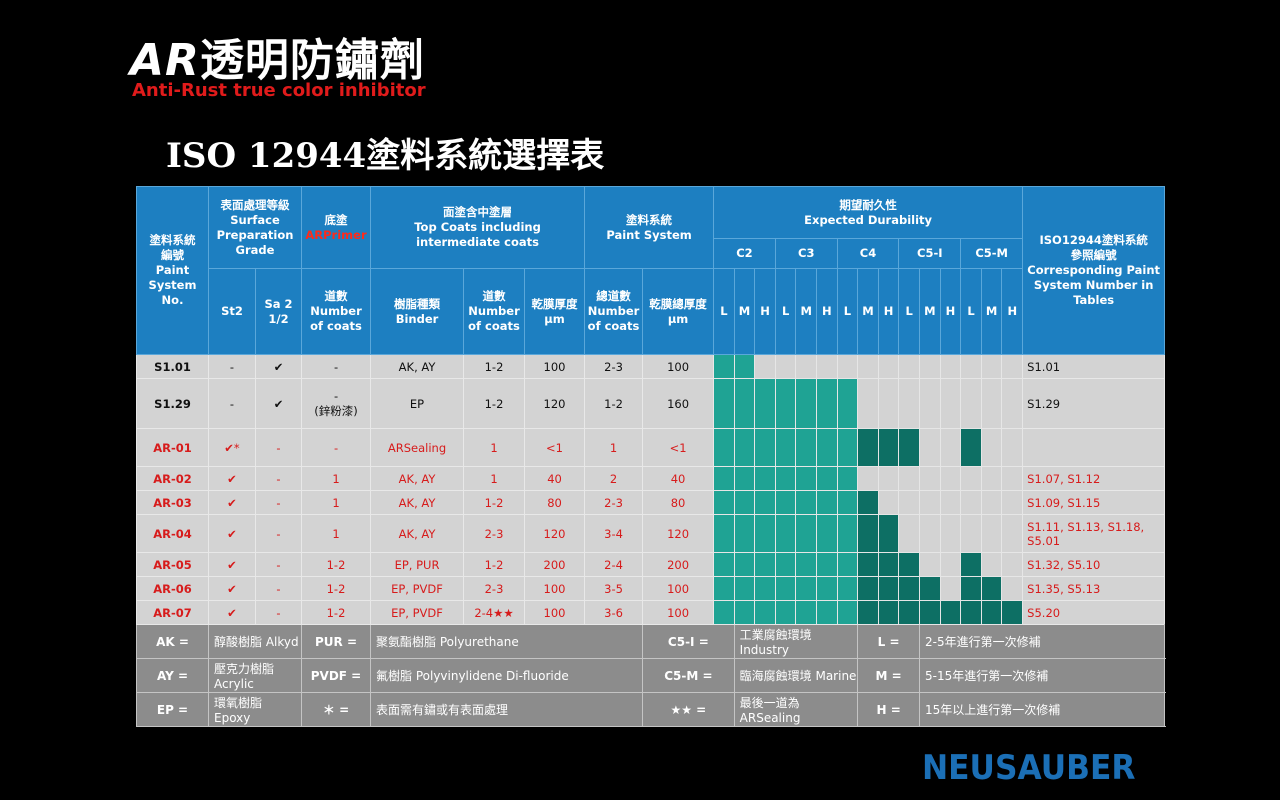  Describe the element at coordinates (796, 709) in the screenshot. I see `legend-value: 最後一道為ARSealing` at that location.